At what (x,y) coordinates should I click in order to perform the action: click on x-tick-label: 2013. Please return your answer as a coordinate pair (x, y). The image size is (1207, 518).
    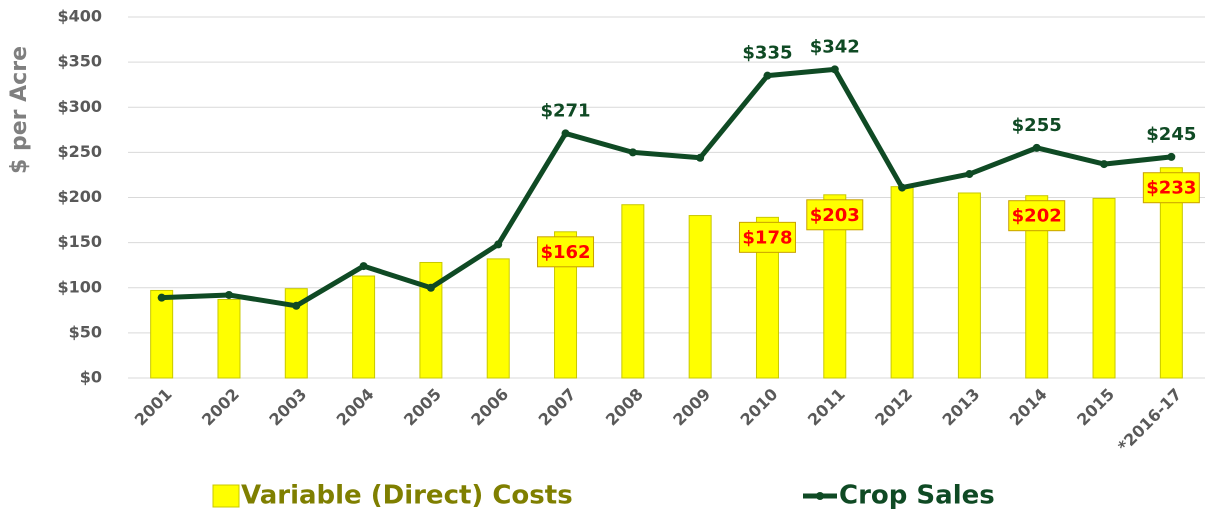
    Looking at the image, I should click on (960, 407).